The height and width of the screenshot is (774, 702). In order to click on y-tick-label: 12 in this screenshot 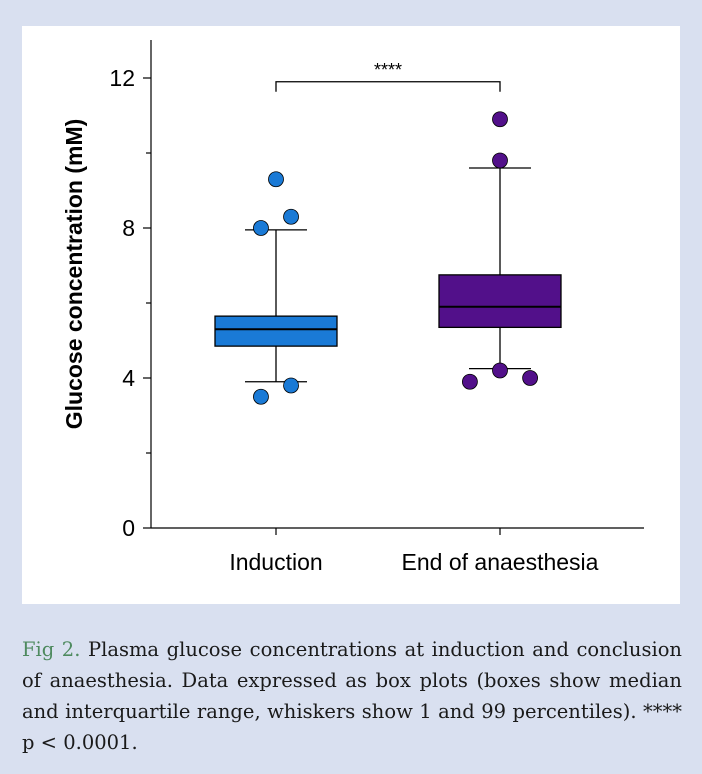, I will do `click(122, 78)`.